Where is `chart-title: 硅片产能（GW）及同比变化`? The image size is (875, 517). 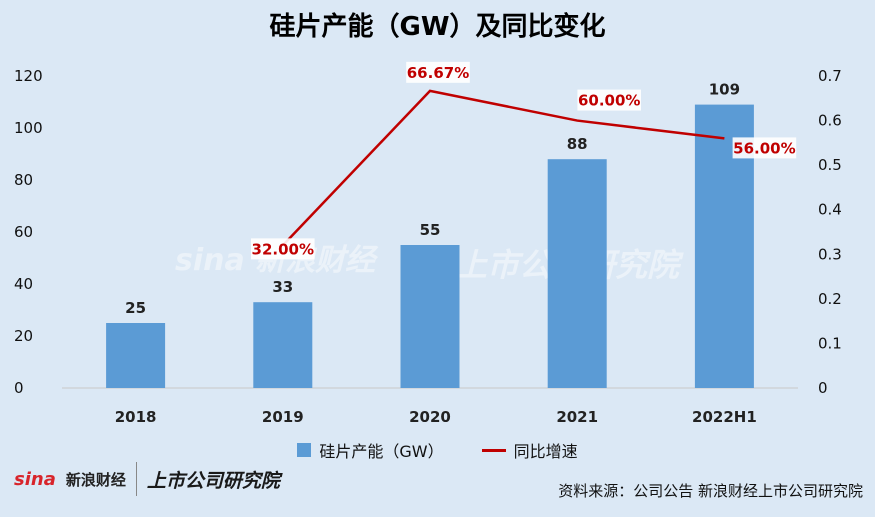
chart-title: 硅片产能（GW）及同比变化 is located at coordinates (437, 27).